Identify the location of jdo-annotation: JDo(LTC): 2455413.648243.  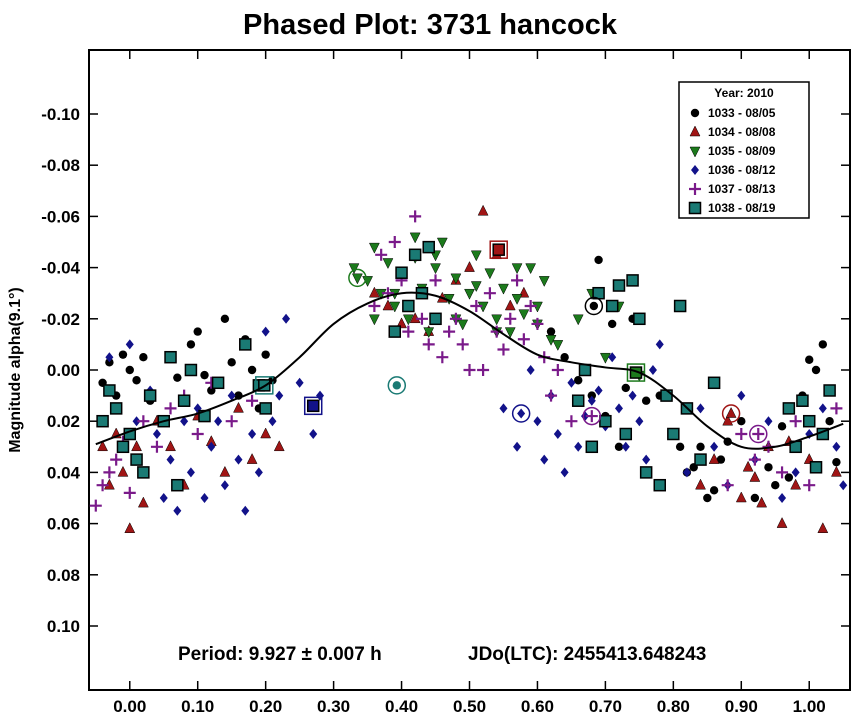
(587, 654).